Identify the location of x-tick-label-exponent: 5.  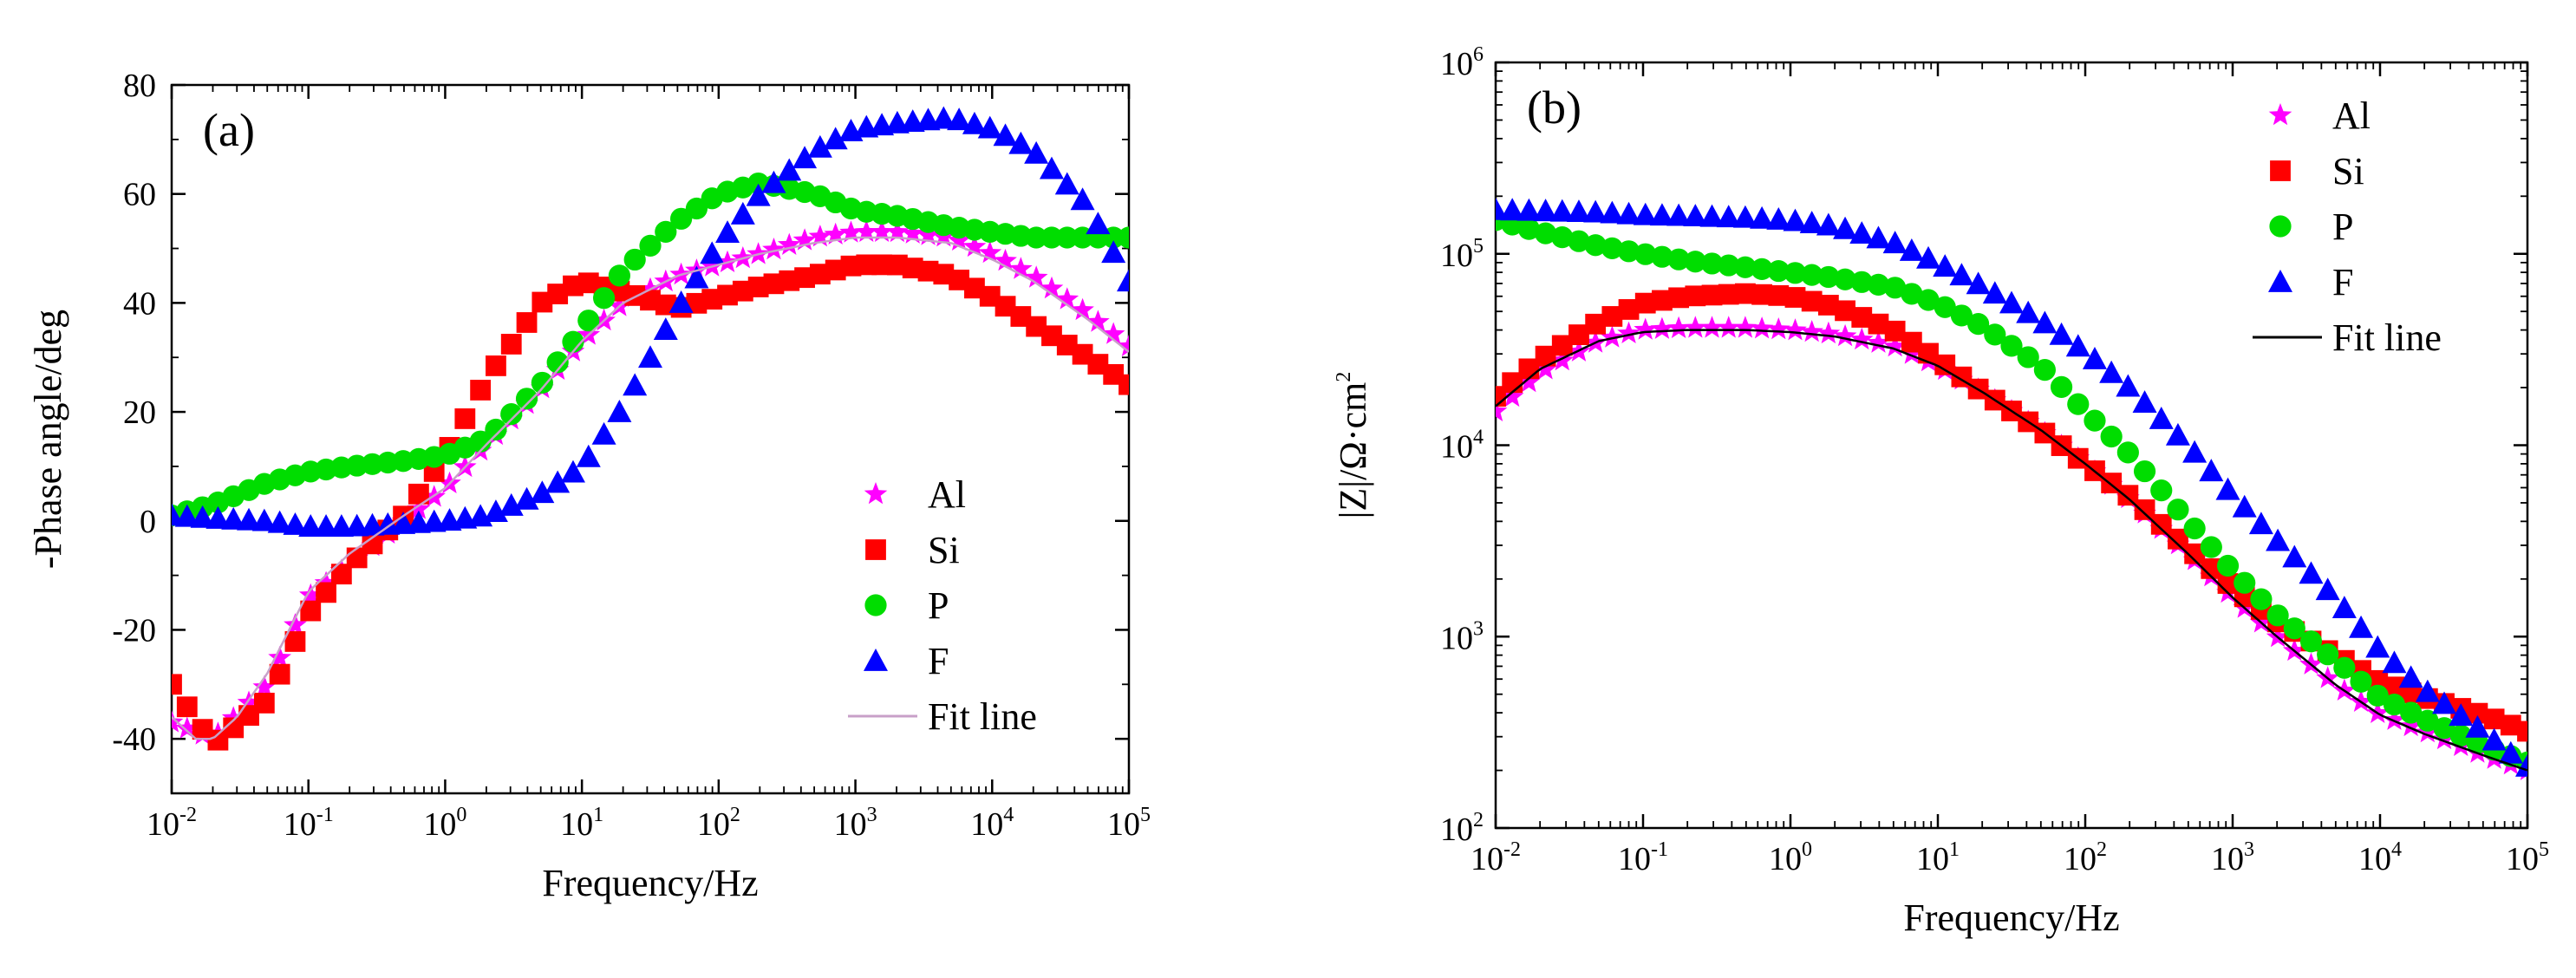
(2544, 849).